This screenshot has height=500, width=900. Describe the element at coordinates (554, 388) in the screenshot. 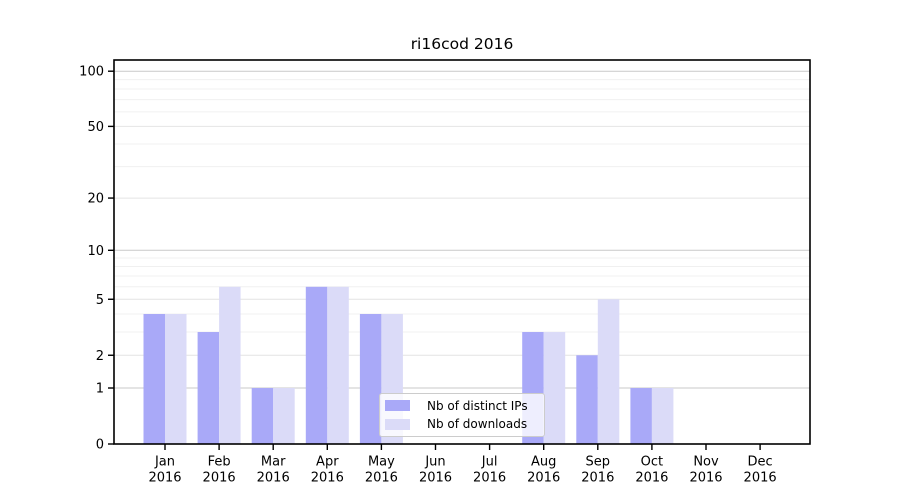

I see `bar-aug-downloads` at that location.